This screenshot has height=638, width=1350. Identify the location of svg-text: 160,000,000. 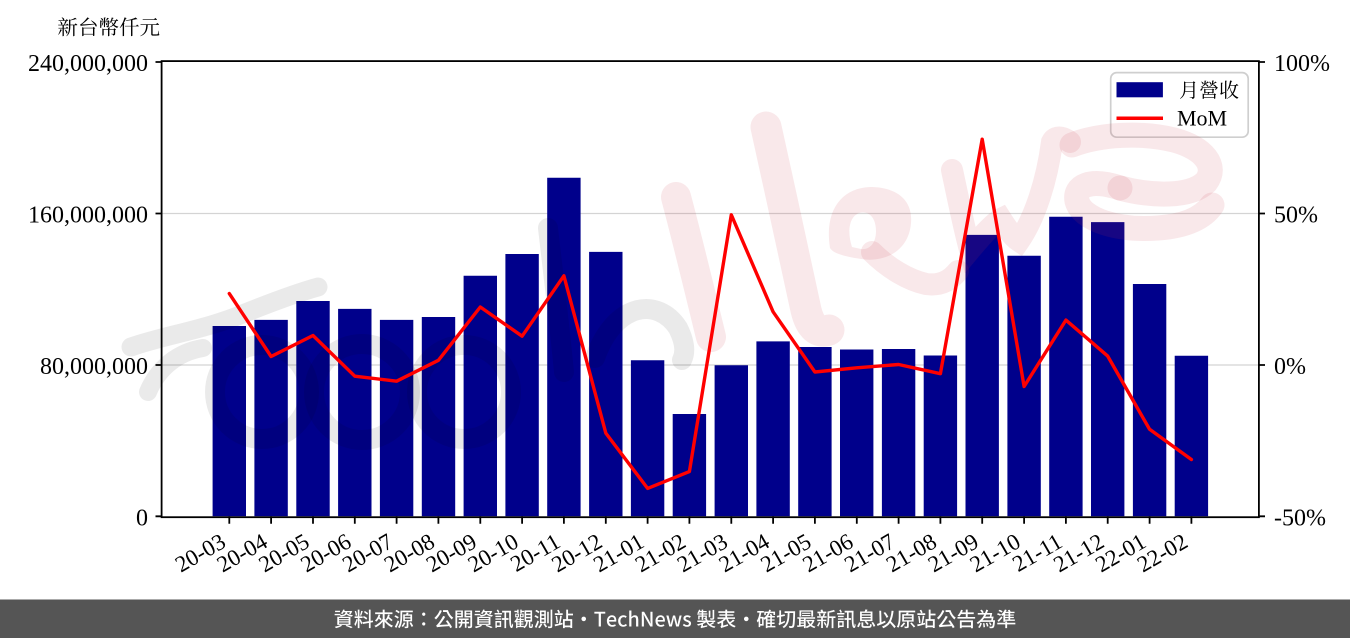
(88, 216).